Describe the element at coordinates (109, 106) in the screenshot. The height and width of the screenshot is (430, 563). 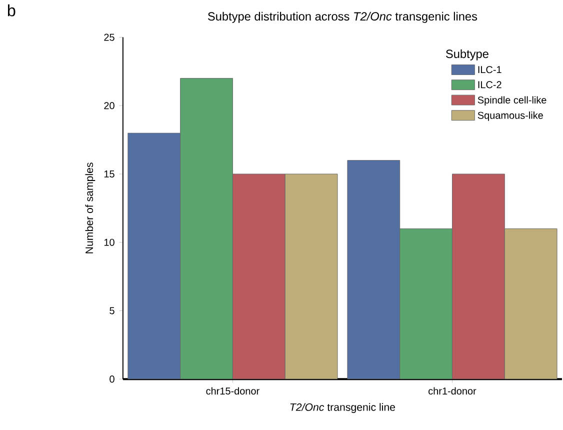
I see `y-tick-label: 20` at that location.